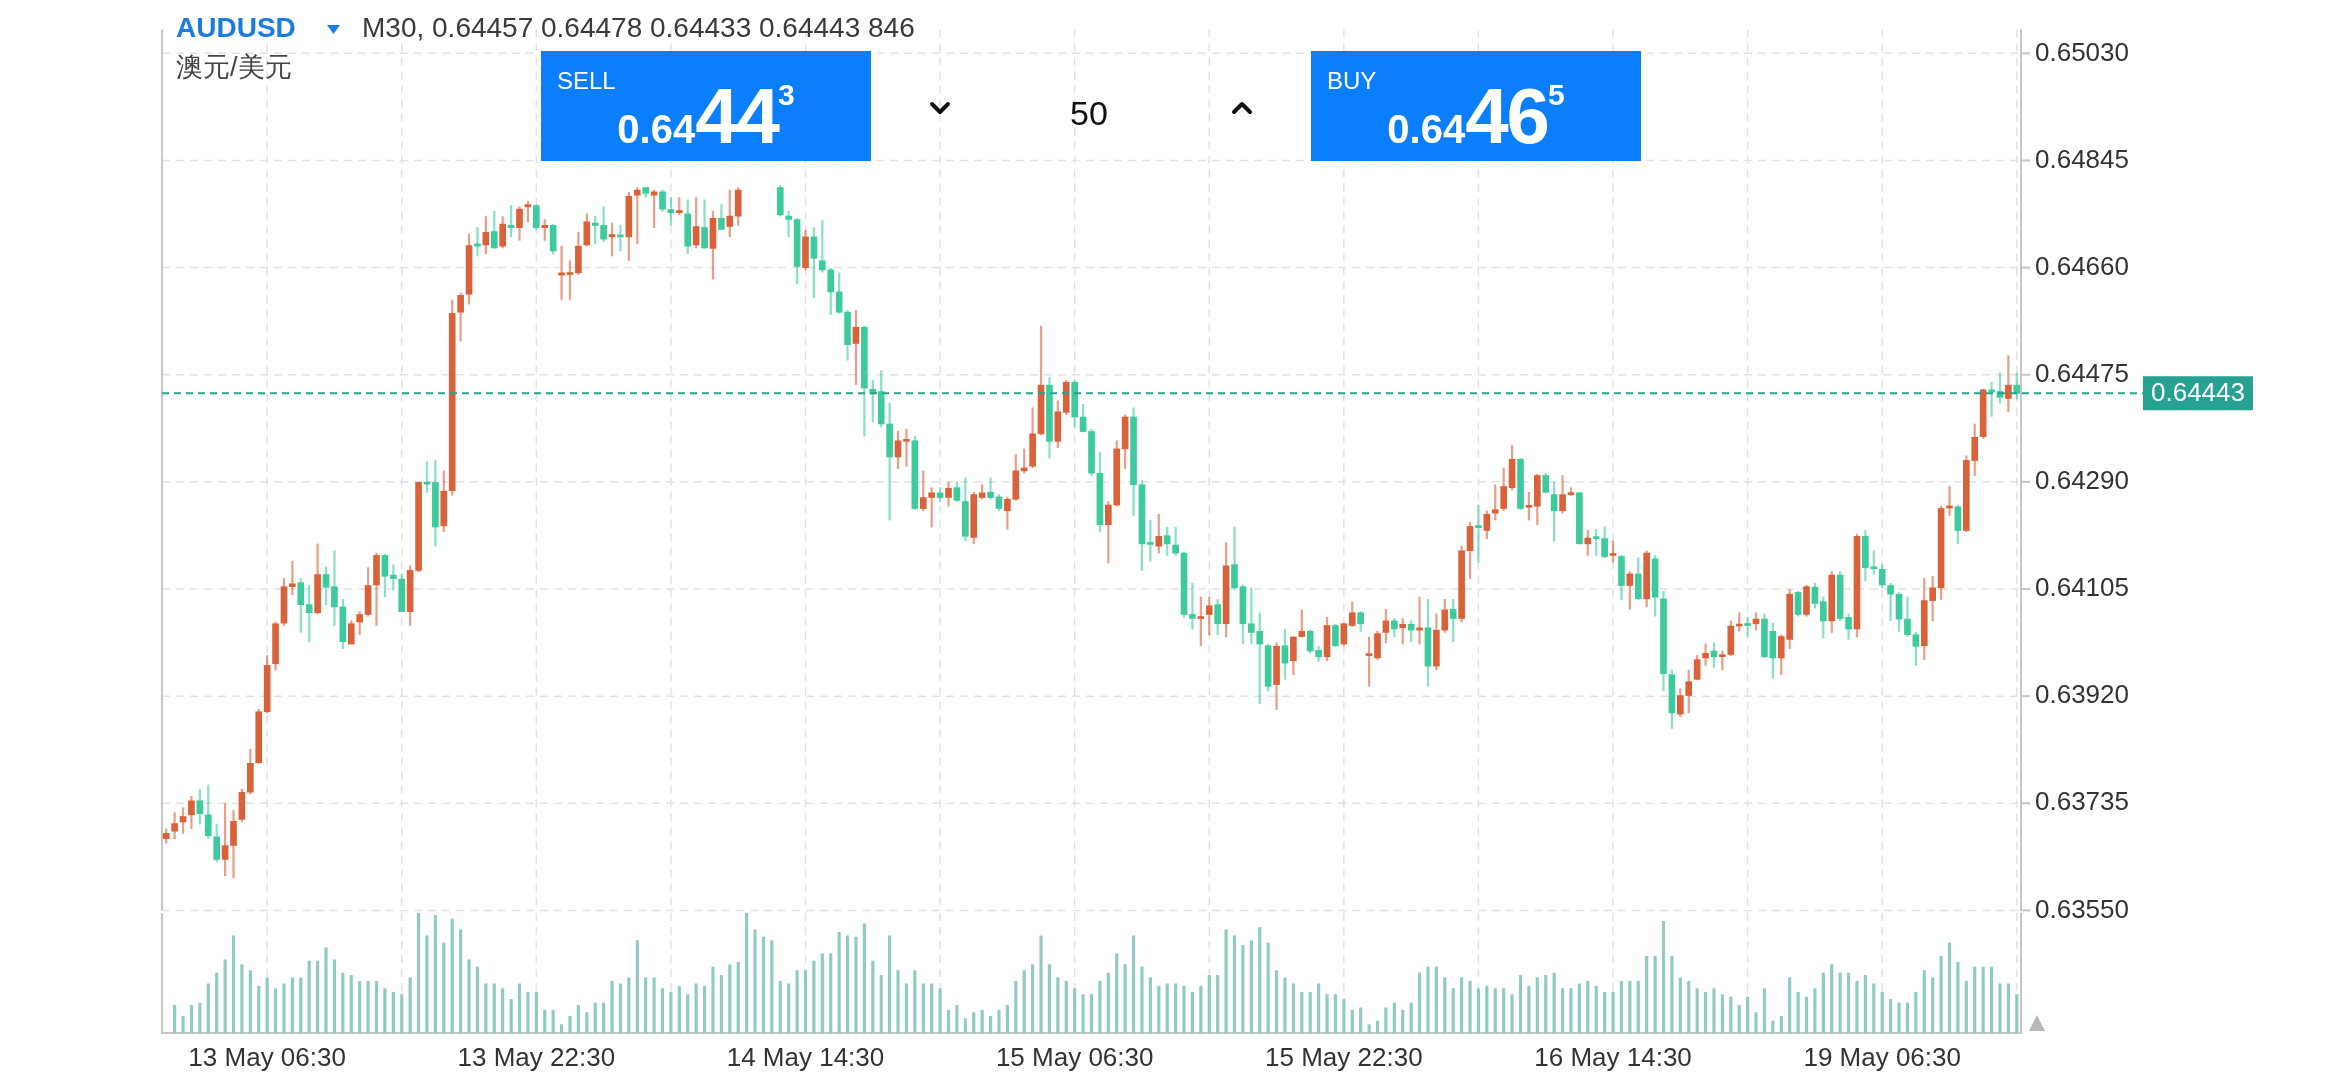  I want to click on x-tick-label: 19 May 06:30, so click(1882, 1056).